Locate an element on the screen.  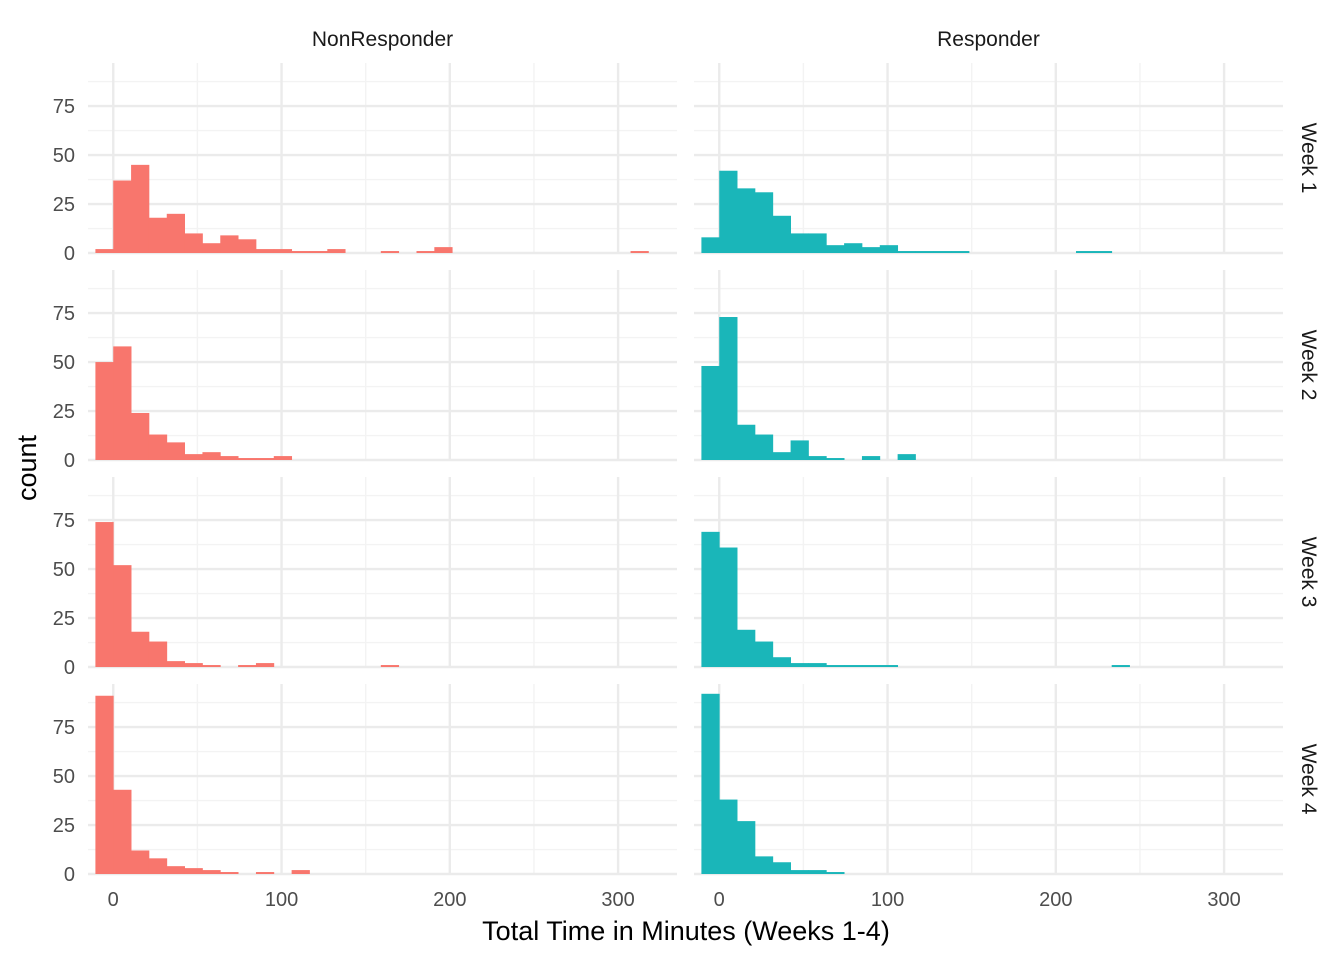
y-axis-title: count is located at coordinates (27, 467).